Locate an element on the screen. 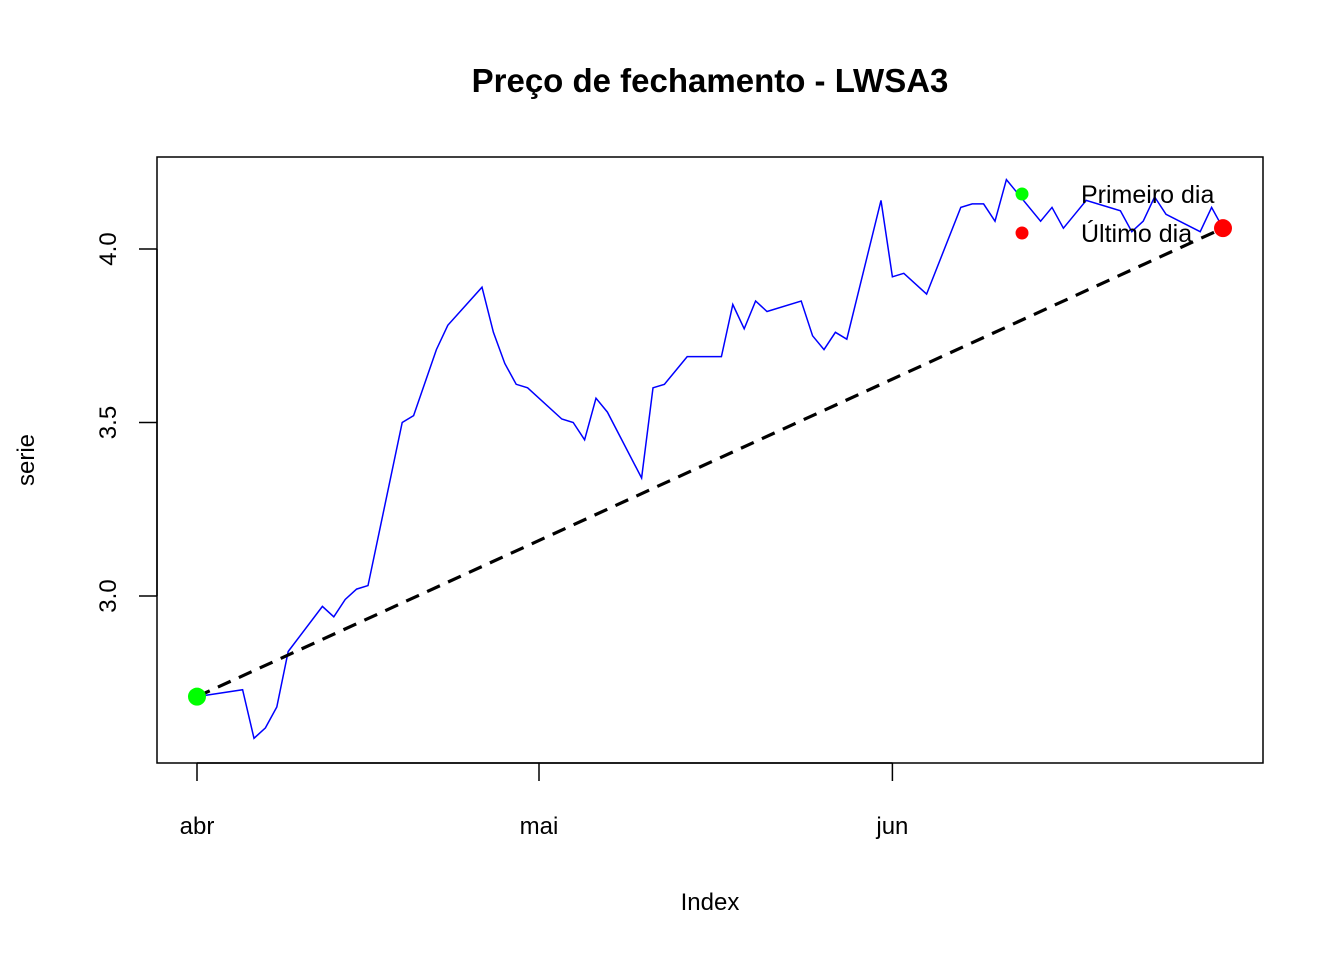  legend-label: Primeiro dia is located at coordinates (1147, 195).